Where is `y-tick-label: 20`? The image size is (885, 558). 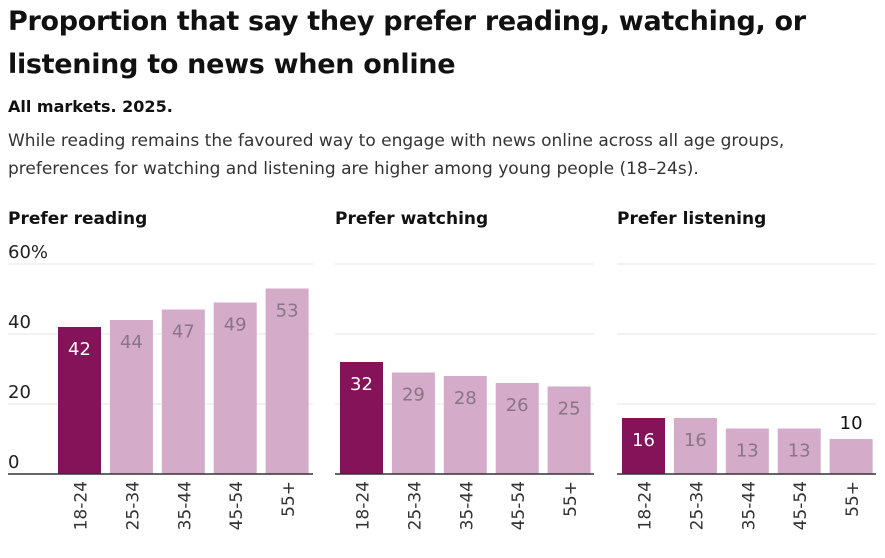
y-tick-label: 20 is located at coordinates (19, 392).